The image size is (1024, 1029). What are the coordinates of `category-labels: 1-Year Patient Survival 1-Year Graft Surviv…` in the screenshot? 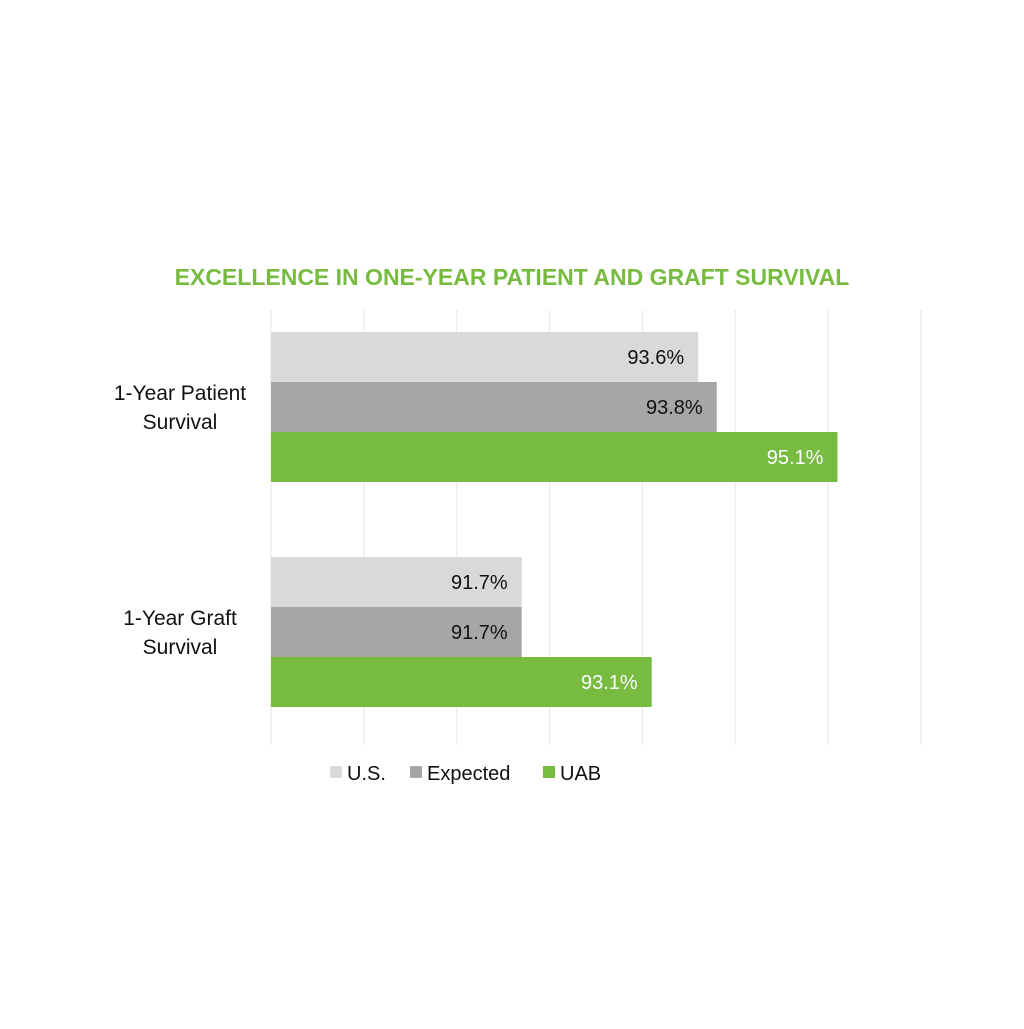 It's located at (180, 520).